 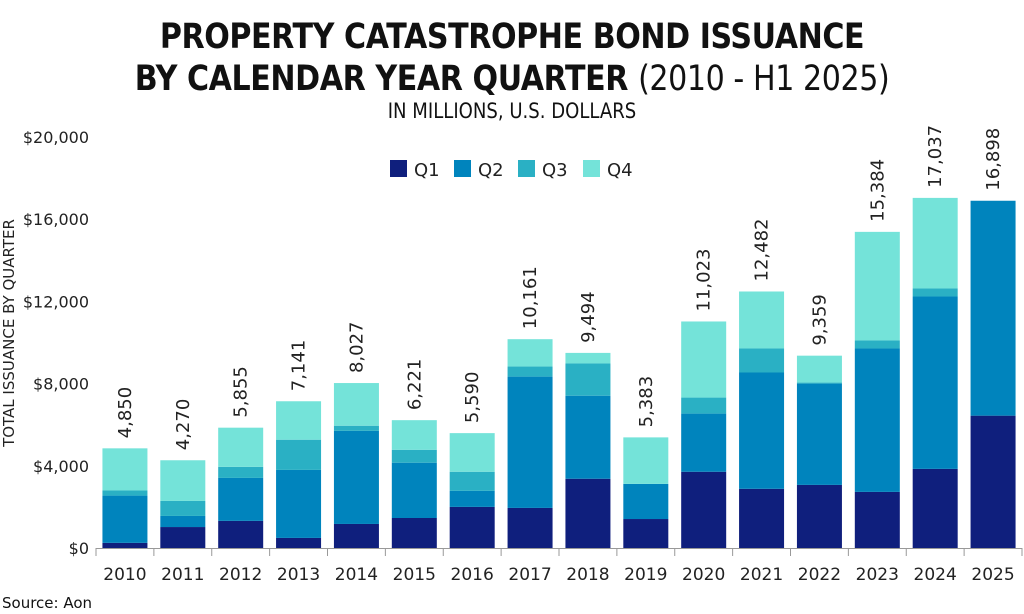 I want to click on bar-stack-2023, so click(x=877, y=389).